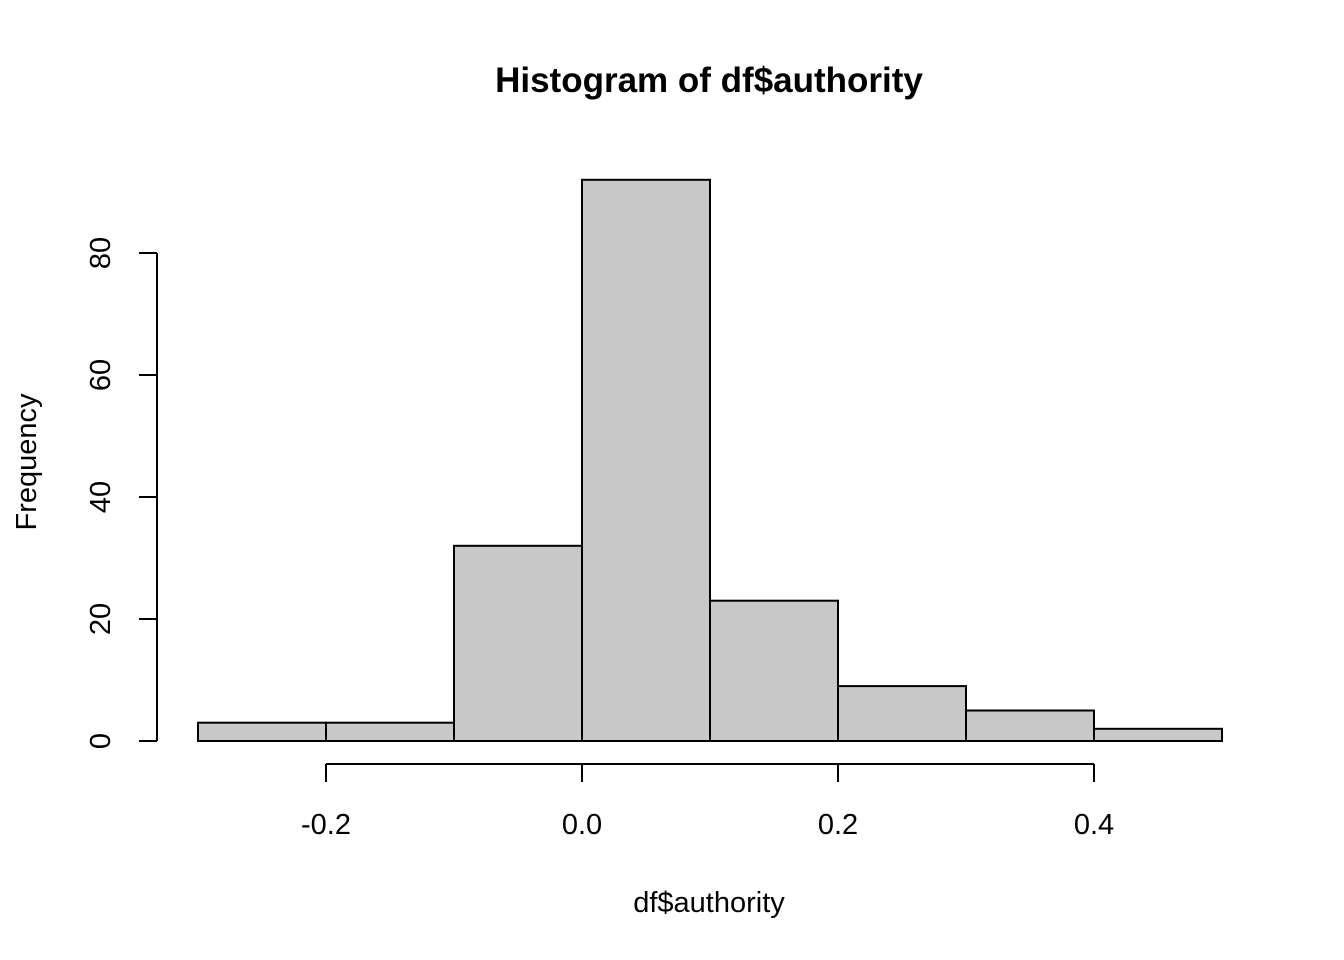  Describe the element at coordinates (101, 619) in the screenshot. I see `y-tick-label: 20` at that location.